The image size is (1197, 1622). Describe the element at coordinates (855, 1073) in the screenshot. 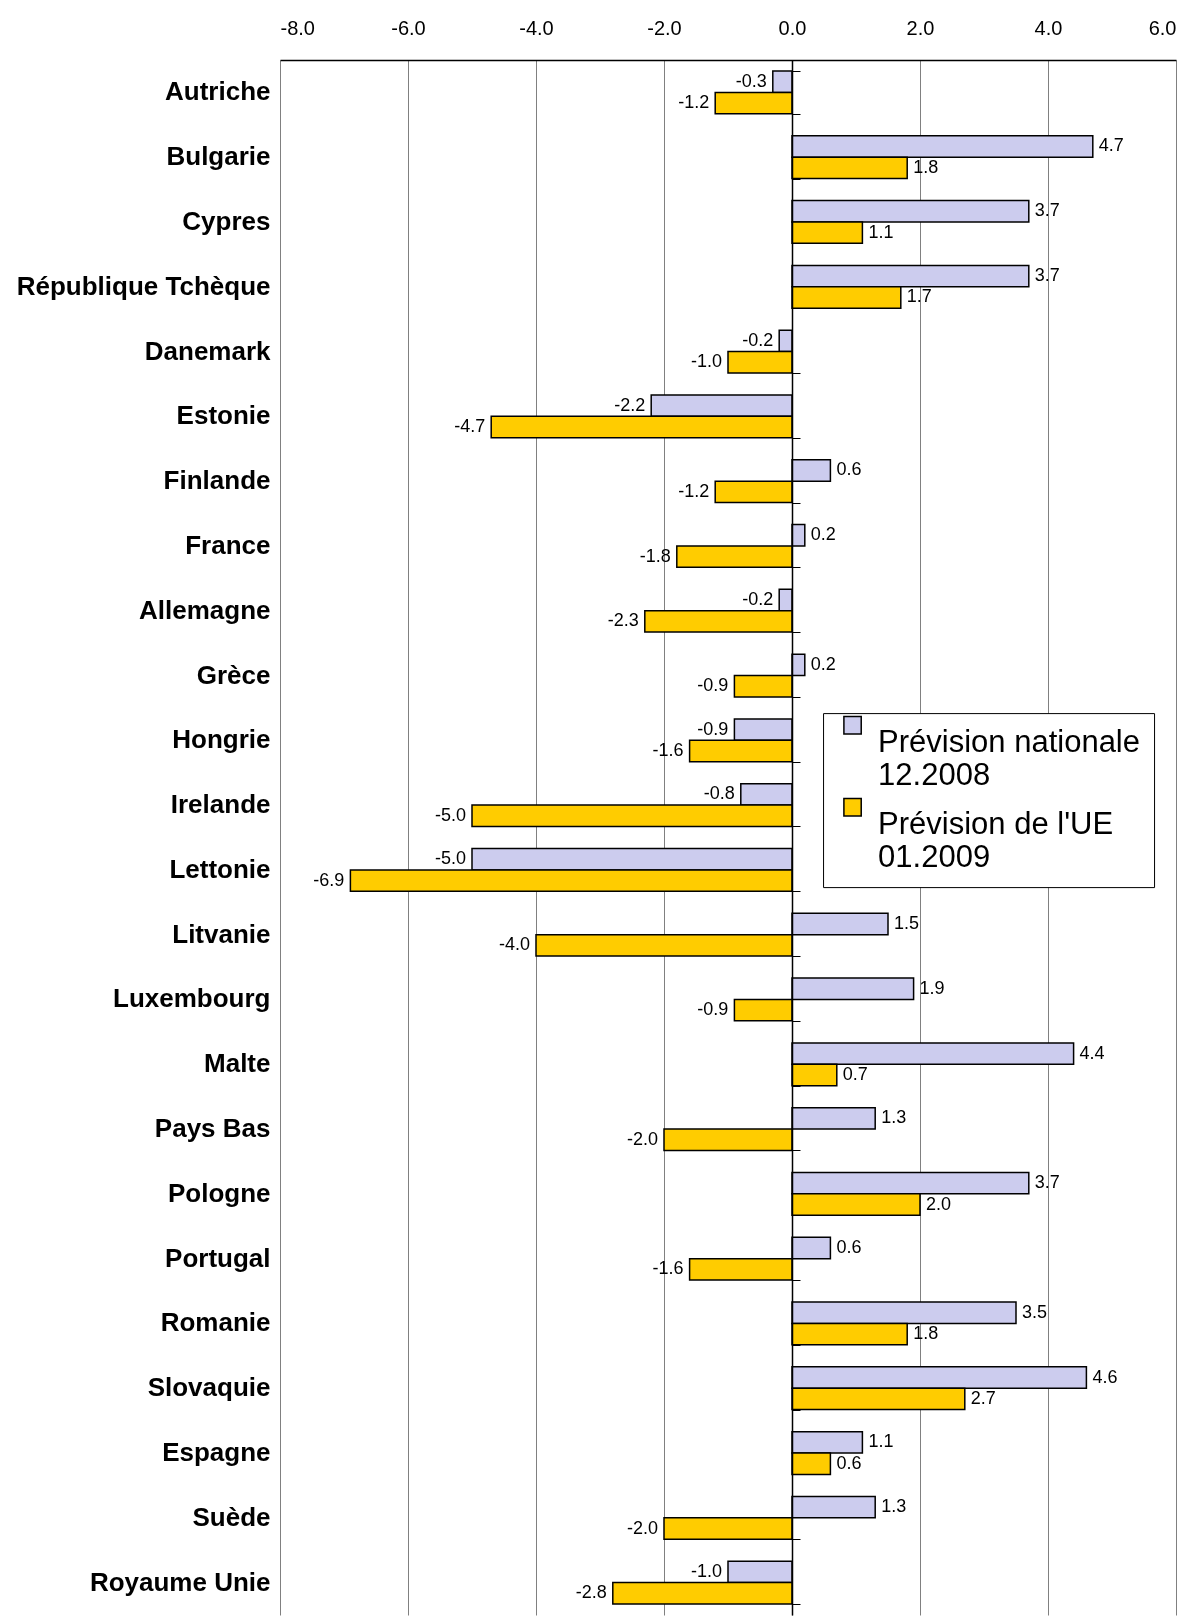

I see `data-label: 0.7` at that location.